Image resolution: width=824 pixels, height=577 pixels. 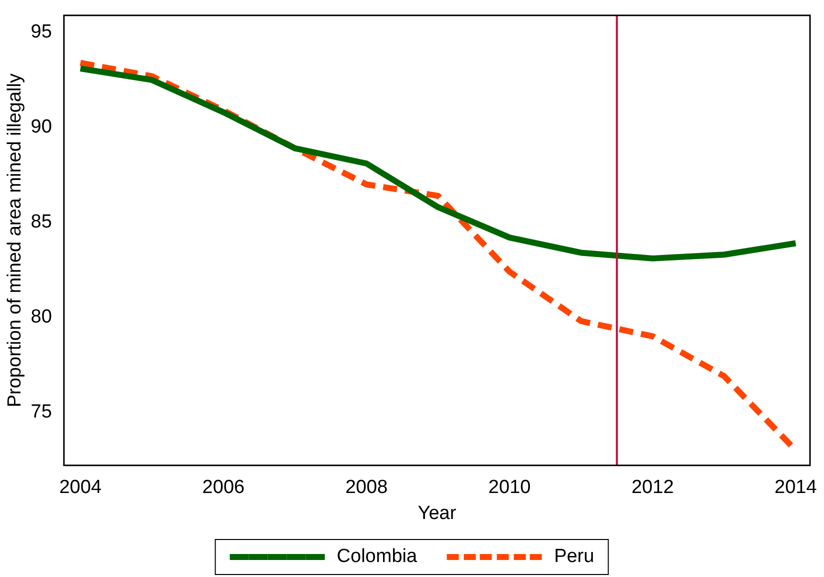 What do you see at coordinates (509, 487) in the screenshot?
I see `x-tick-label: 2010` at bounding box center [509, 487].